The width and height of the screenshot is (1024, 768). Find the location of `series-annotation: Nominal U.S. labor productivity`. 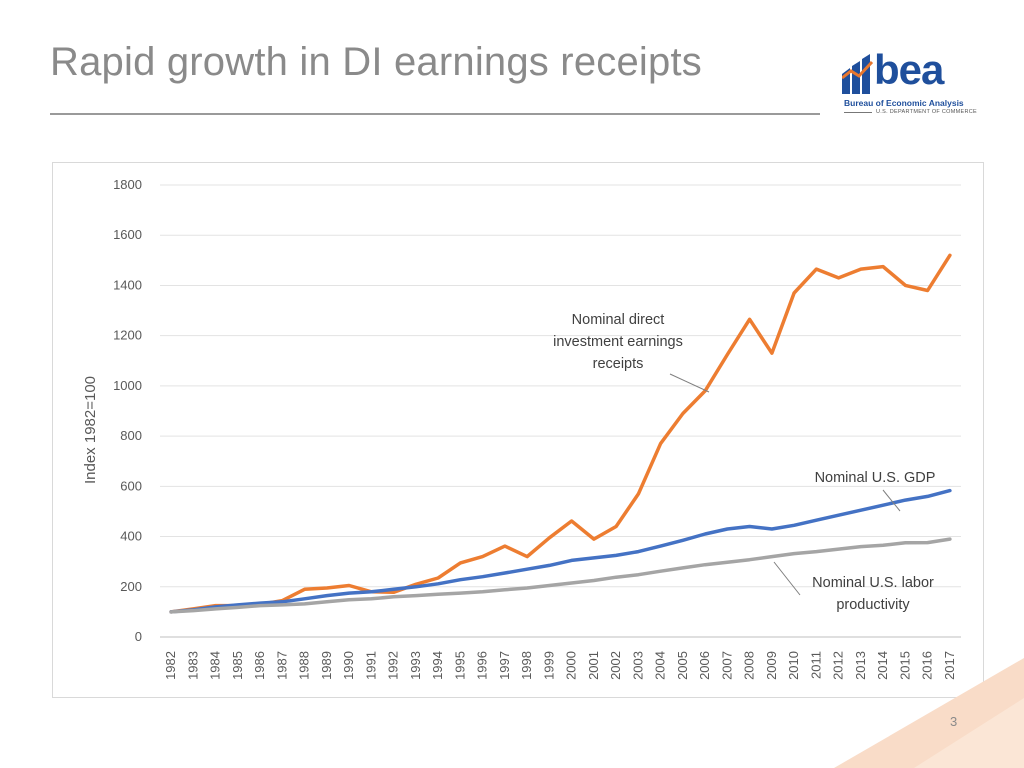

series-annotation: Nominal U.S. labor productivity is located at coordinates (853, 587).